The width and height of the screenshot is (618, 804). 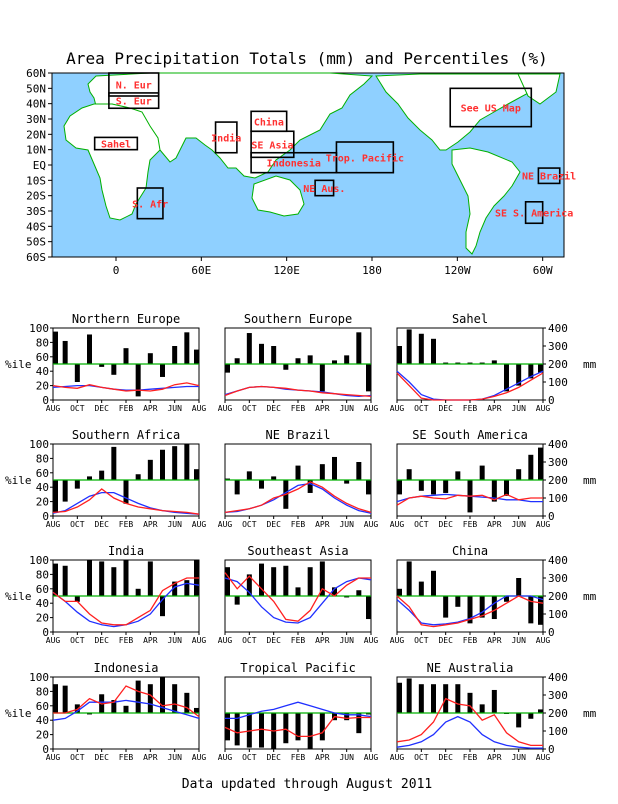 What do you see at coordinates (298, 600) in the screenshot?
I see `normal-precip-line` at bounding box center [298, 600].